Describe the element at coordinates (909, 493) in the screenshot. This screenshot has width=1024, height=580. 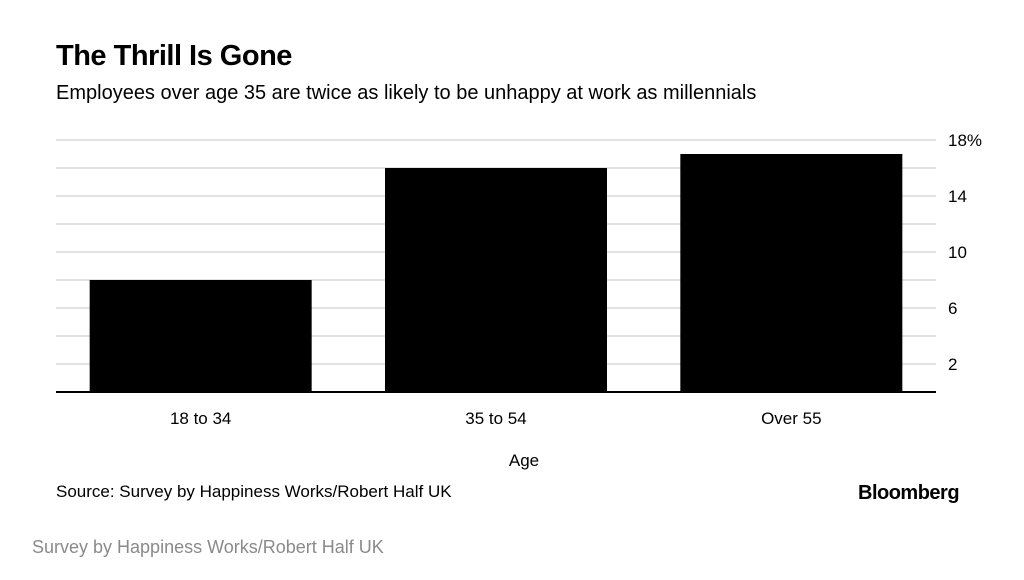
I see `bloomberg-logo: Bloomberg` at that location.